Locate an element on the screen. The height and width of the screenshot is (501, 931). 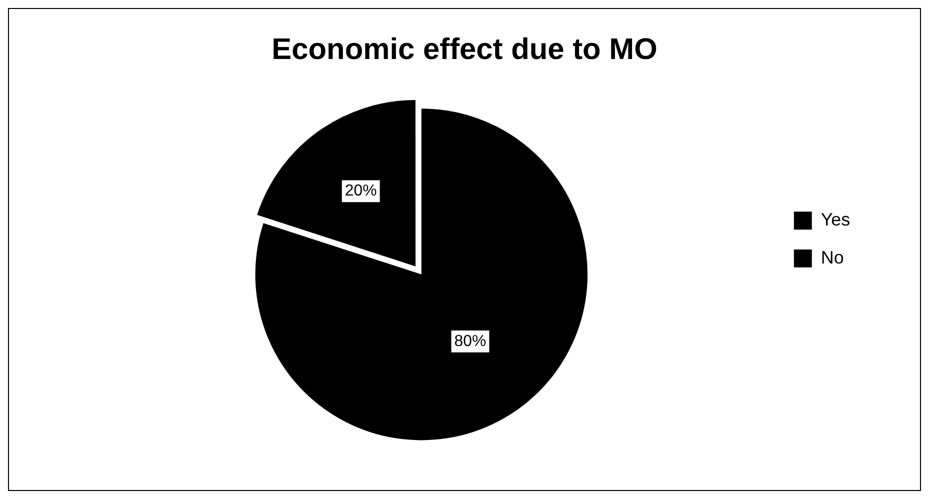
legend-label: Yes is located at coordinates (835, 220).